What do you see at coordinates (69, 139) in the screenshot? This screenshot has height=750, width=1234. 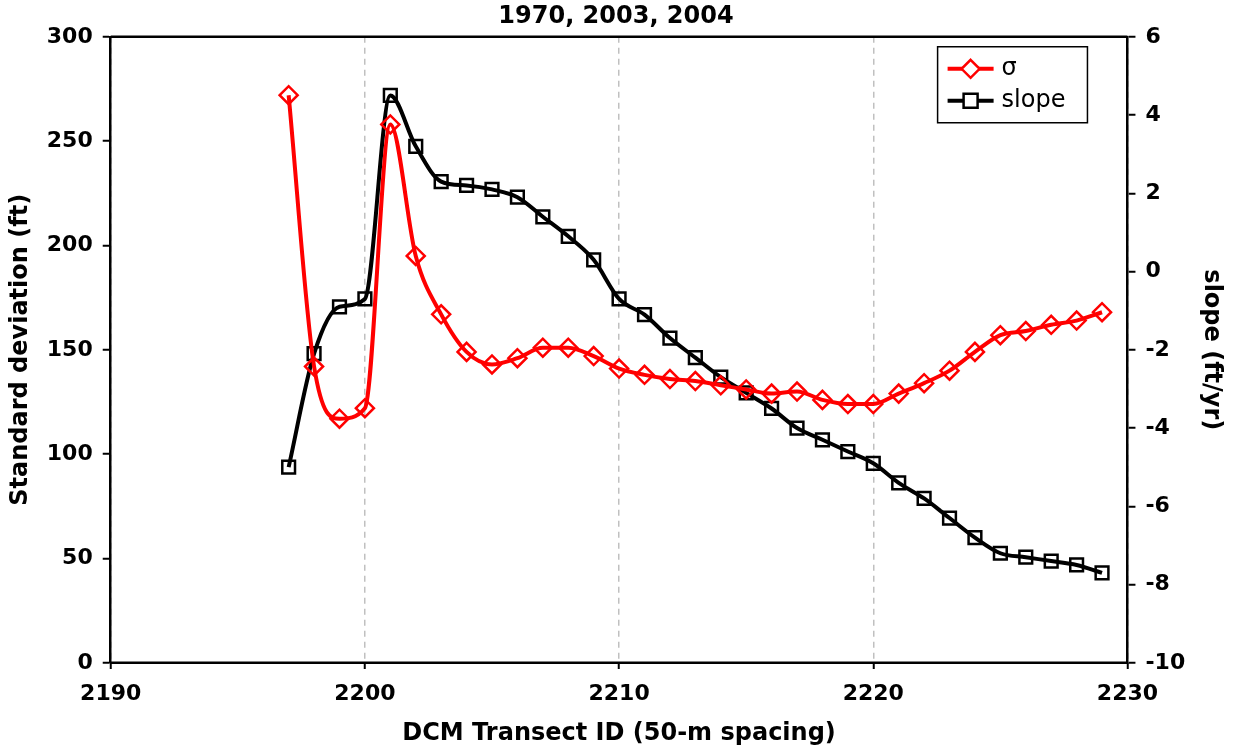 I see `y-tick-label: 250` at bounding box center [69, 139].